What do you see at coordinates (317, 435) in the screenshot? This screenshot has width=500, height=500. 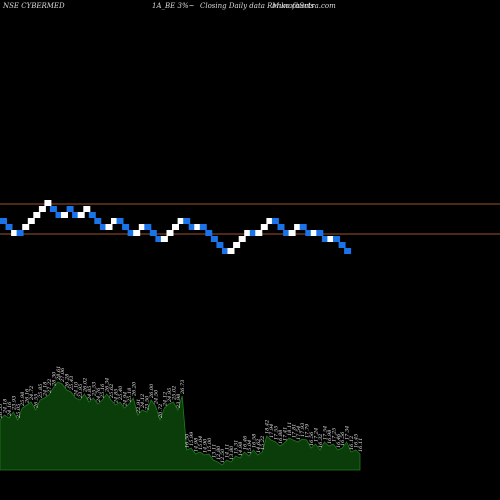 I see `volume-label: 17.24` at bounding box center [317, 435].